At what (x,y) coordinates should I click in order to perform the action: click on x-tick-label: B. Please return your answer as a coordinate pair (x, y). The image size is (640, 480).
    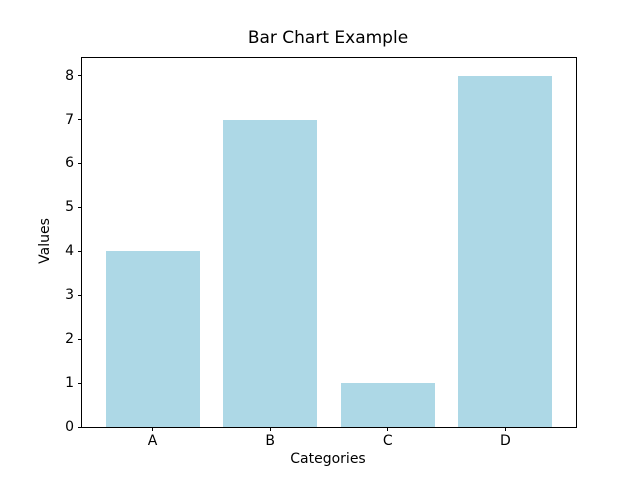
    Looking at the image, I should click on (270, 441).